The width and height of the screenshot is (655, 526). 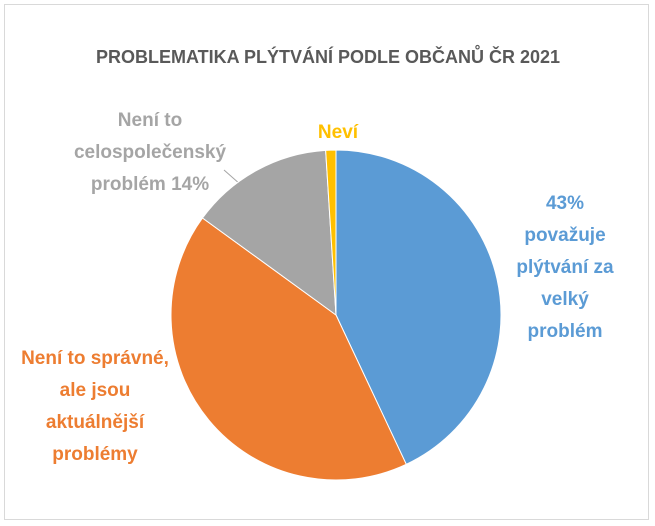 What do you see at coordinates (338, 132) in the screenshot?
I see `slice-label: Neví` at bounding box center [338, 132].